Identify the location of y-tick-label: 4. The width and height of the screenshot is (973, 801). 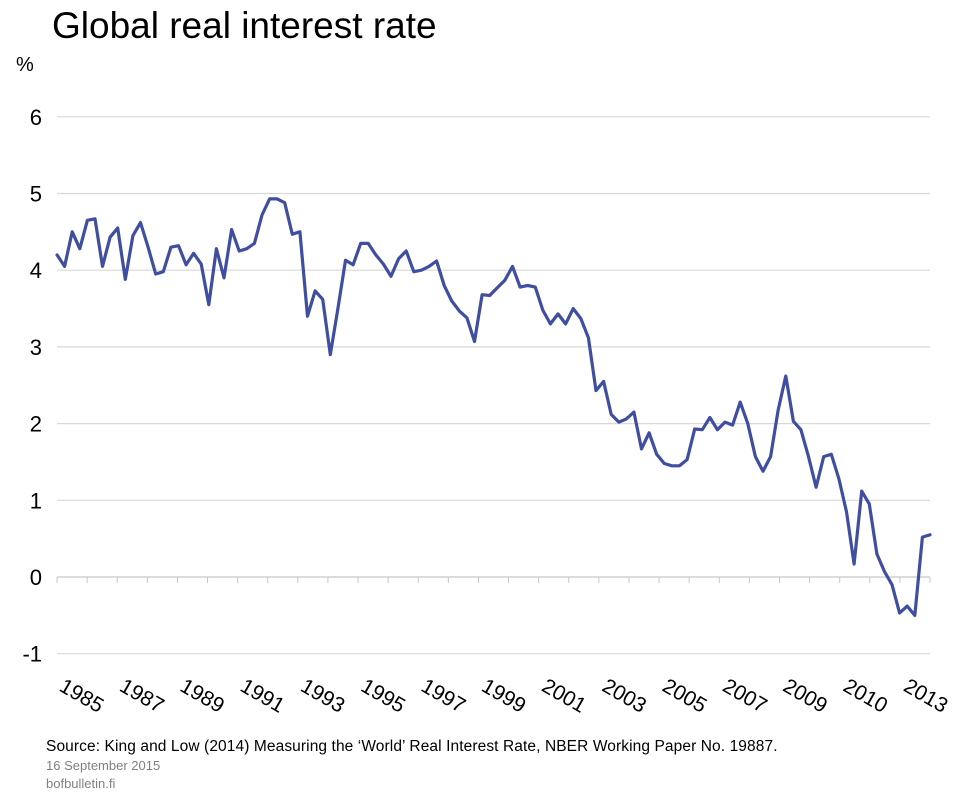
(36, 270).